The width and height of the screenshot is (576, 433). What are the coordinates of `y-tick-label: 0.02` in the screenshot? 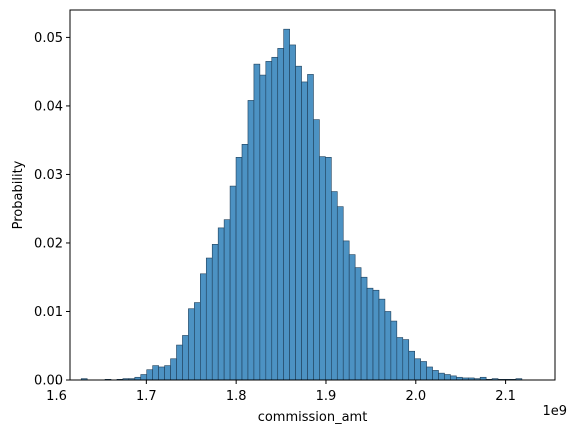 It's located at (48, 243).